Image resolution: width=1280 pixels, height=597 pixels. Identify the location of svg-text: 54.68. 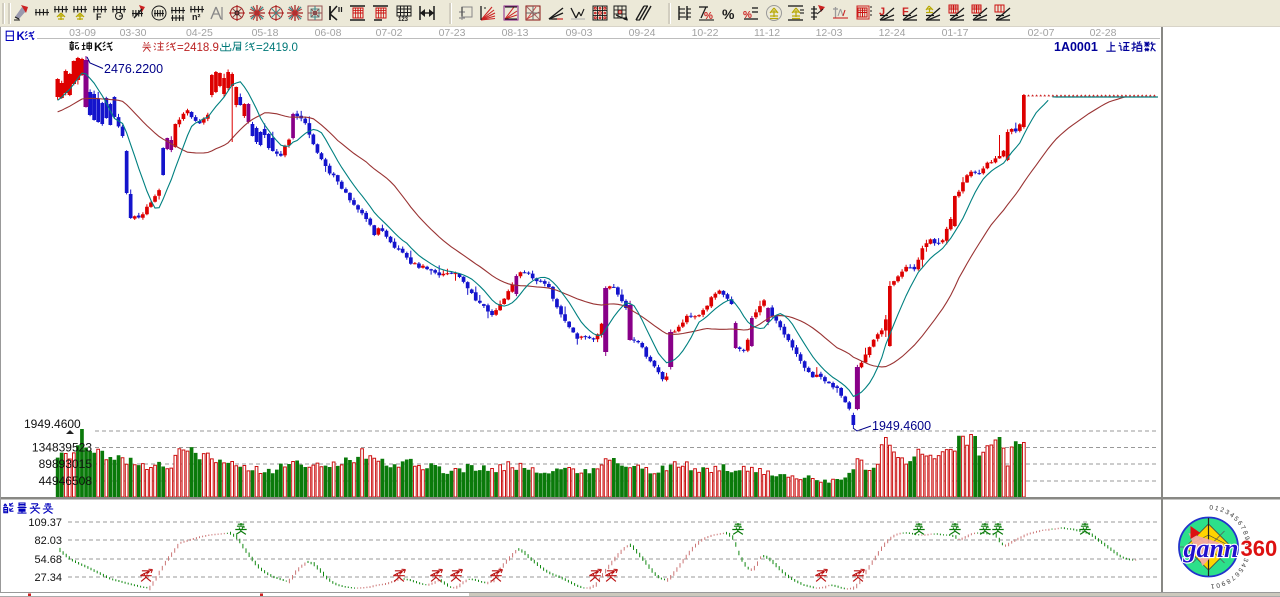
(48, 560).